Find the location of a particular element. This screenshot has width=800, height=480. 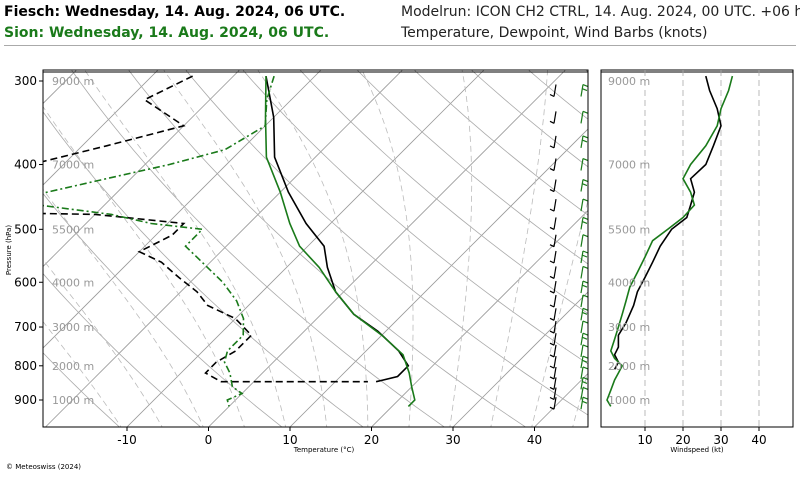

height-label-skew: 9000 m is located at coordinates (73, 81).